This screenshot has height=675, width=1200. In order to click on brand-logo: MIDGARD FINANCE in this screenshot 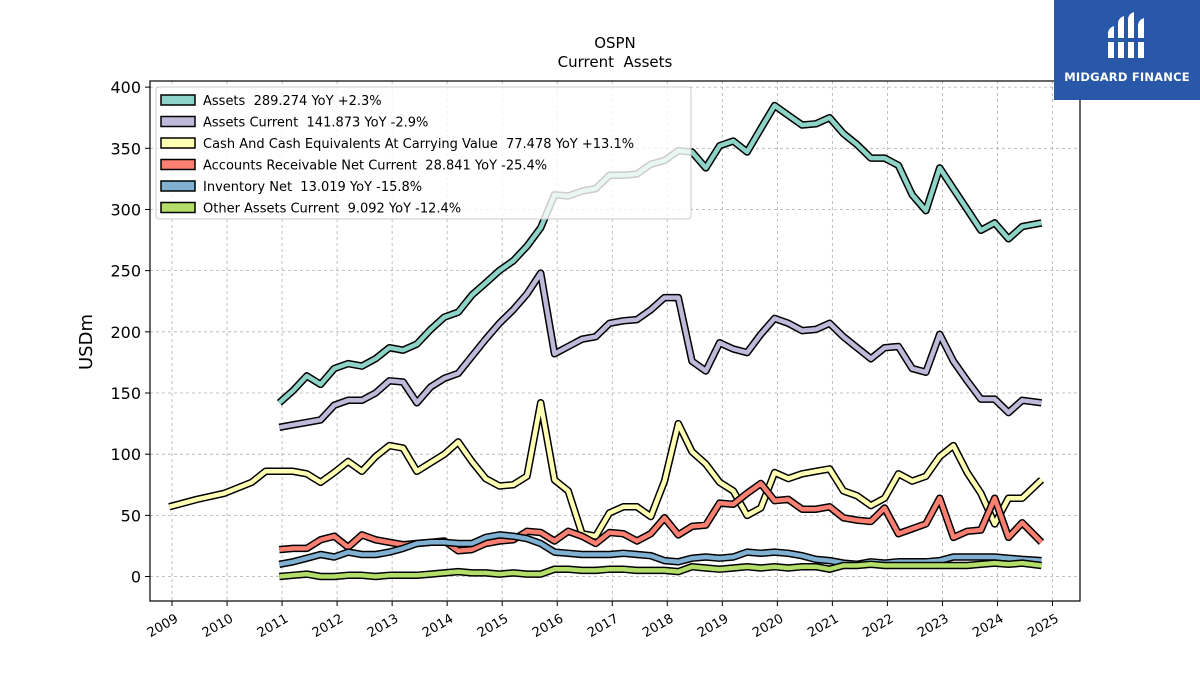, I will do `click(1127, 50)`.